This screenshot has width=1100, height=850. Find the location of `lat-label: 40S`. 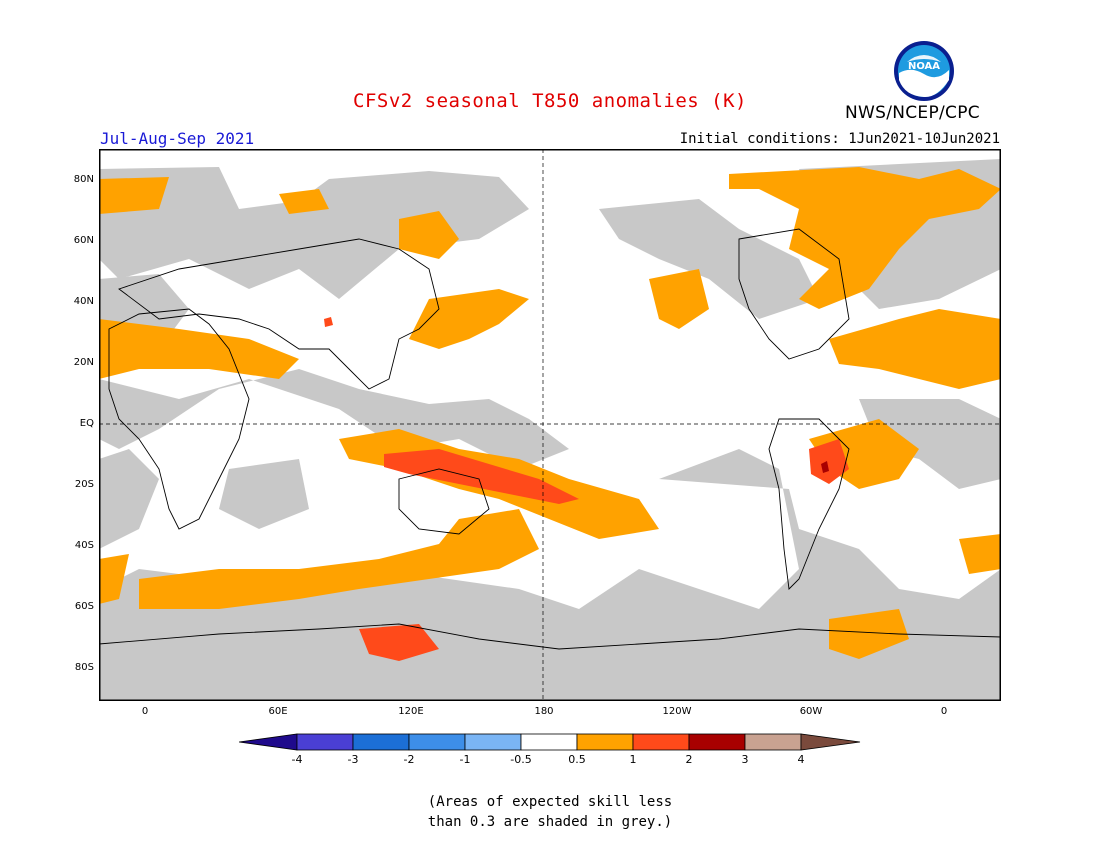

lat-label: 40S is located at coordinates (84, 545).